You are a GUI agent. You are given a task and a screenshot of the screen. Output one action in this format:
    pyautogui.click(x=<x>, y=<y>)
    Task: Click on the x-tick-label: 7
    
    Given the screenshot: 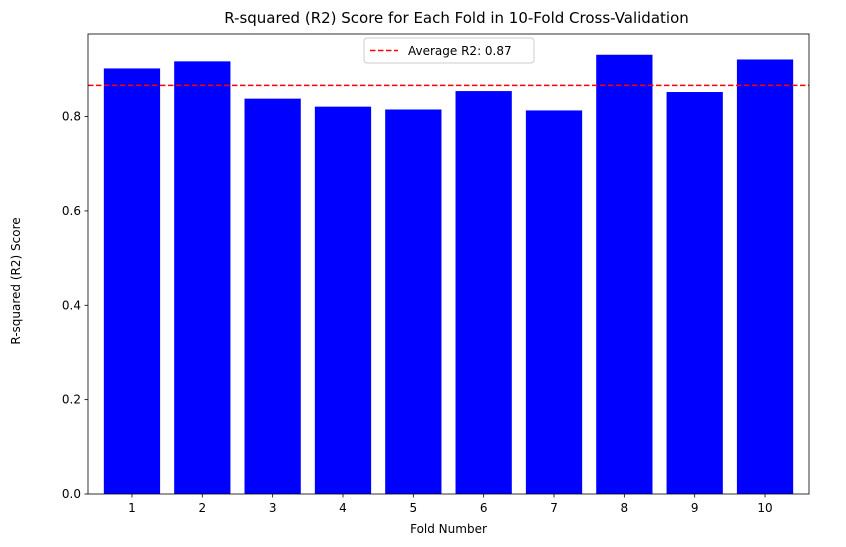 What is the action you would take?
    pyautogui.click(x=554, y=508)
    